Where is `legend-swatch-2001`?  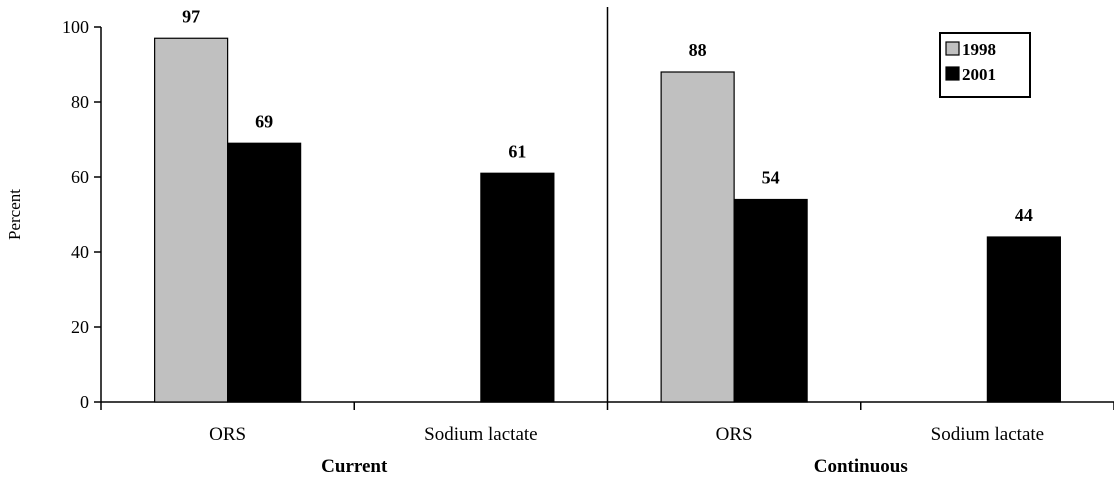
legend-swatch-2001 is located at coordinates (952, 73).